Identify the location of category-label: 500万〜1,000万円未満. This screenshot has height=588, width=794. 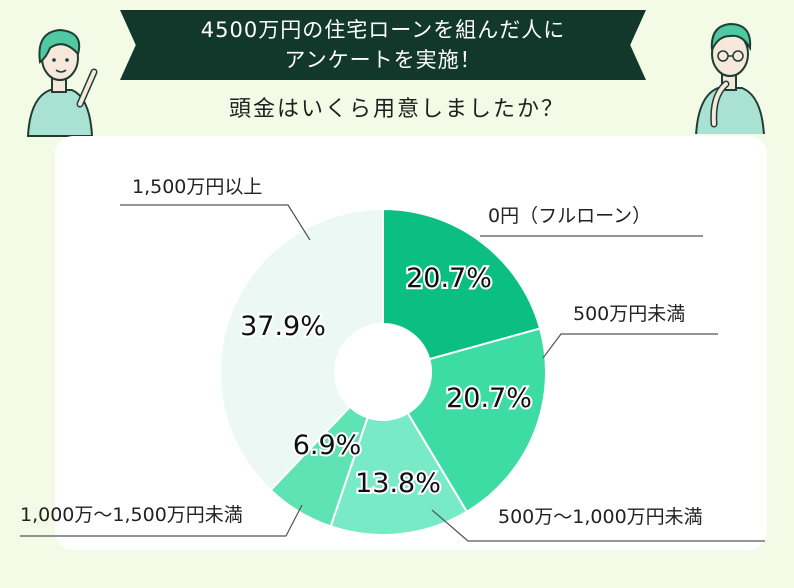
(600, 517).